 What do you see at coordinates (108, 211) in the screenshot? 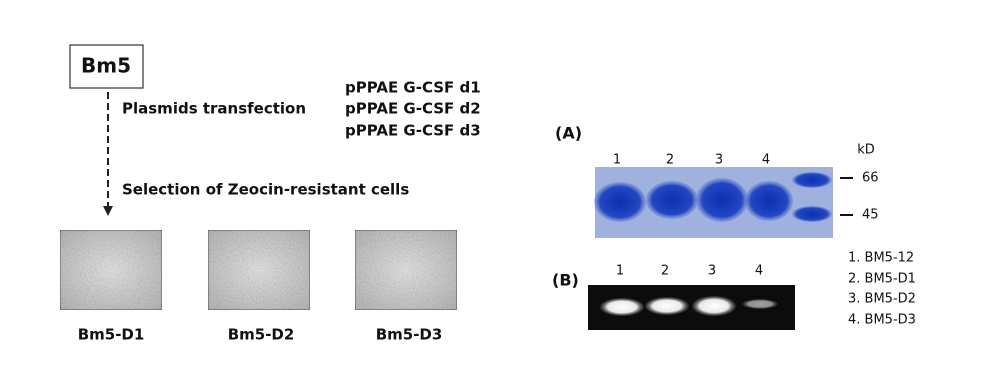
I see `arrow-head` at bounding box center [108, 211].